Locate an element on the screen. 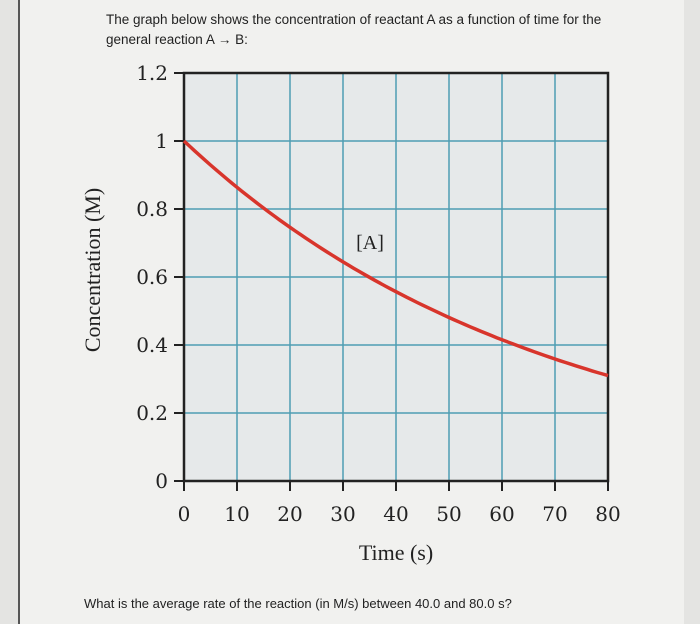  x-tick-label: 80 is located at coordinates (607, 514).